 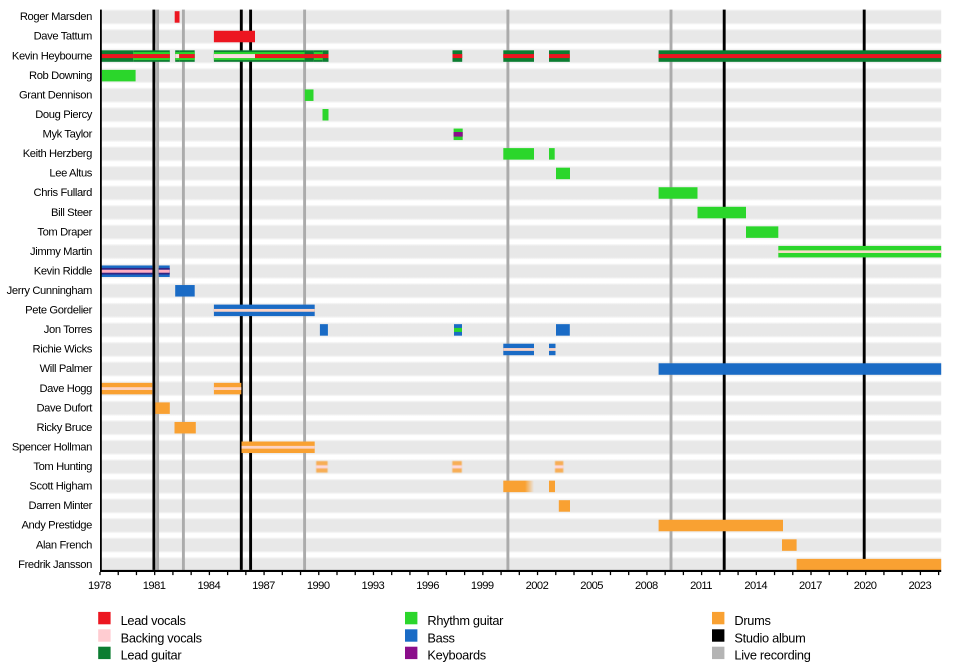 What do you see at coordinates (63, 350) in the screenshot?
I see `svg-text: Richie Wicks` at bounding box center [63, 350].